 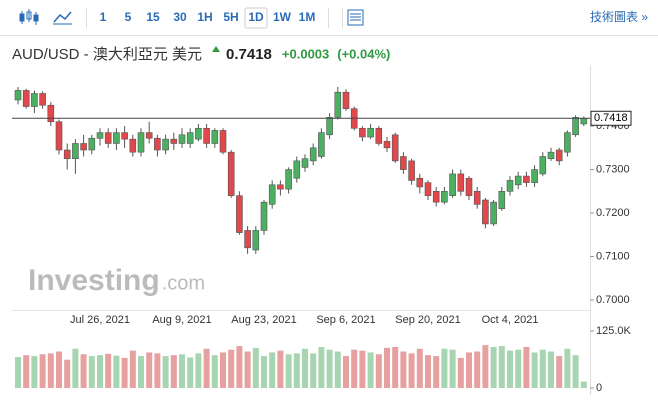 What do you see at coordinates (230, 17) in the screenshot?
I see `interval-button: 5H` at bounding box center [230, 17].